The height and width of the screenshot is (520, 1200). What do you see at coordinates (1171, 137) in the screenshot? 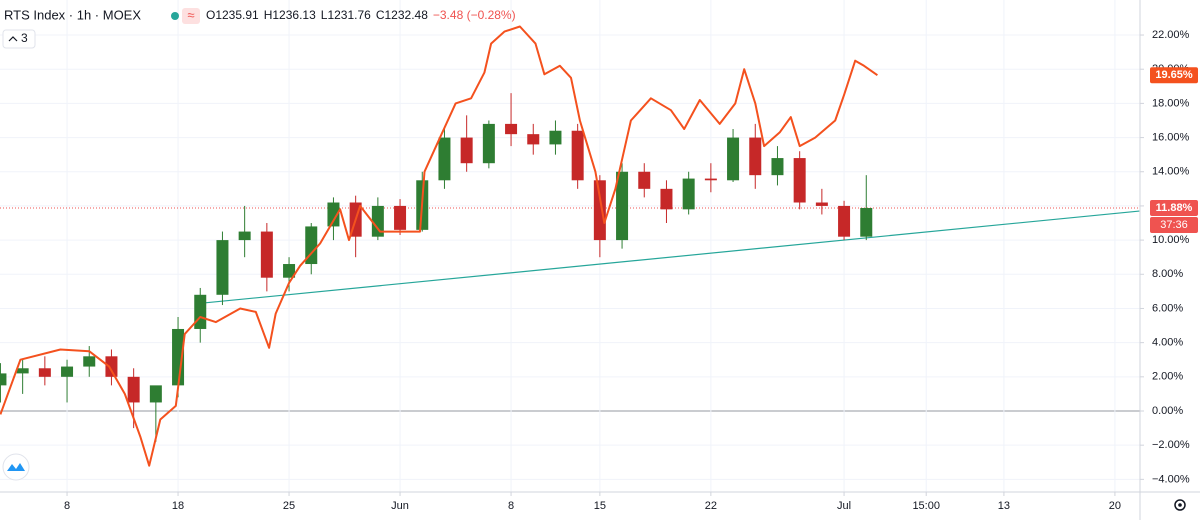
I see `y-tick-label: 16.00%` at bounding box center [1171, 137].